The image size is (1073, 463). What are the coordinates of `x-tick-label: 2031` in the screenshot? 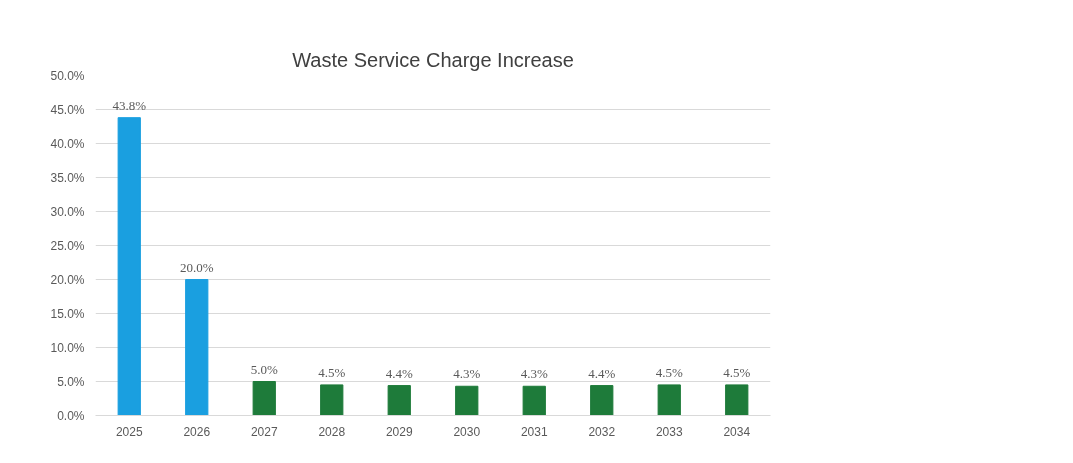 It's located at (534, 431).